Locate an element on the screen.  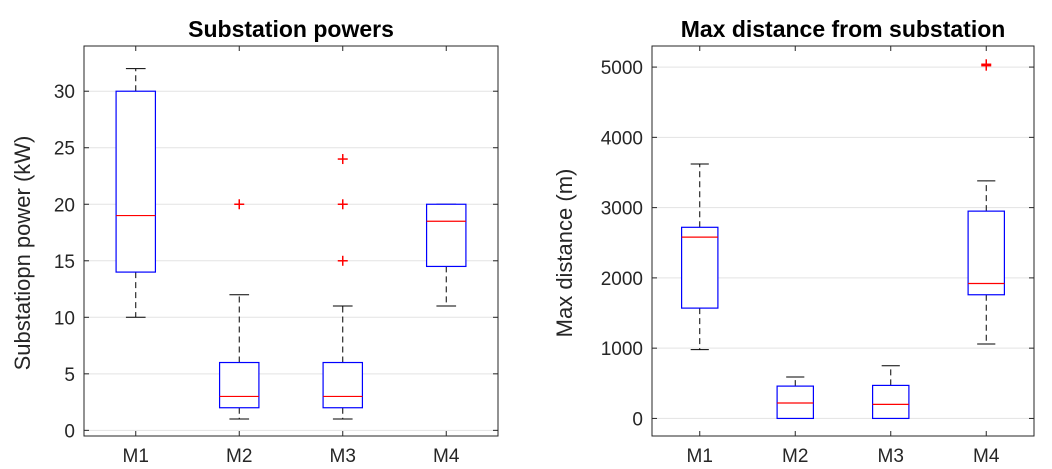
y-tick-label: 4000 is located at coordinates (622, 138).